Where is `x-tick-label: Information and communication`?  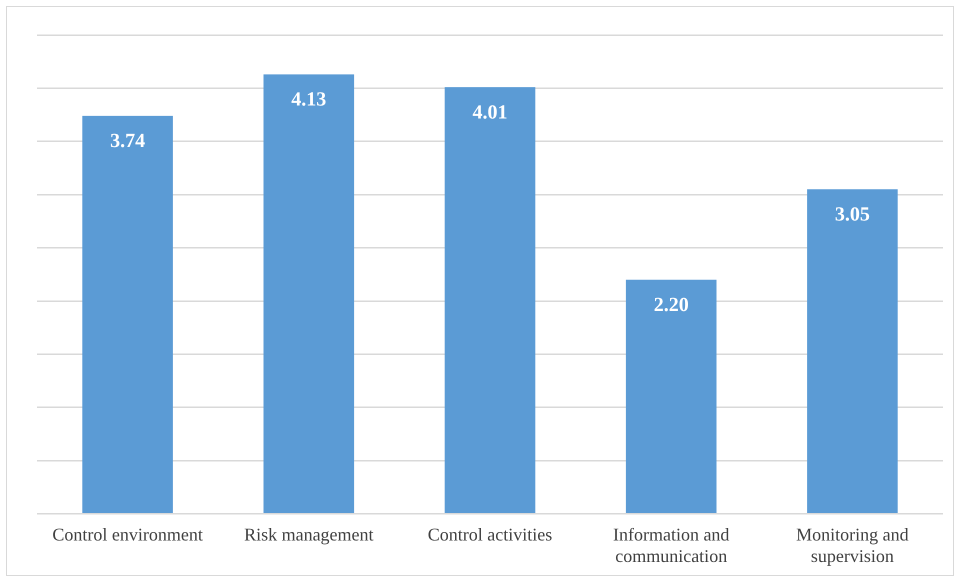
x-tick-label: Information and communication is located at coordinates (671, 545).